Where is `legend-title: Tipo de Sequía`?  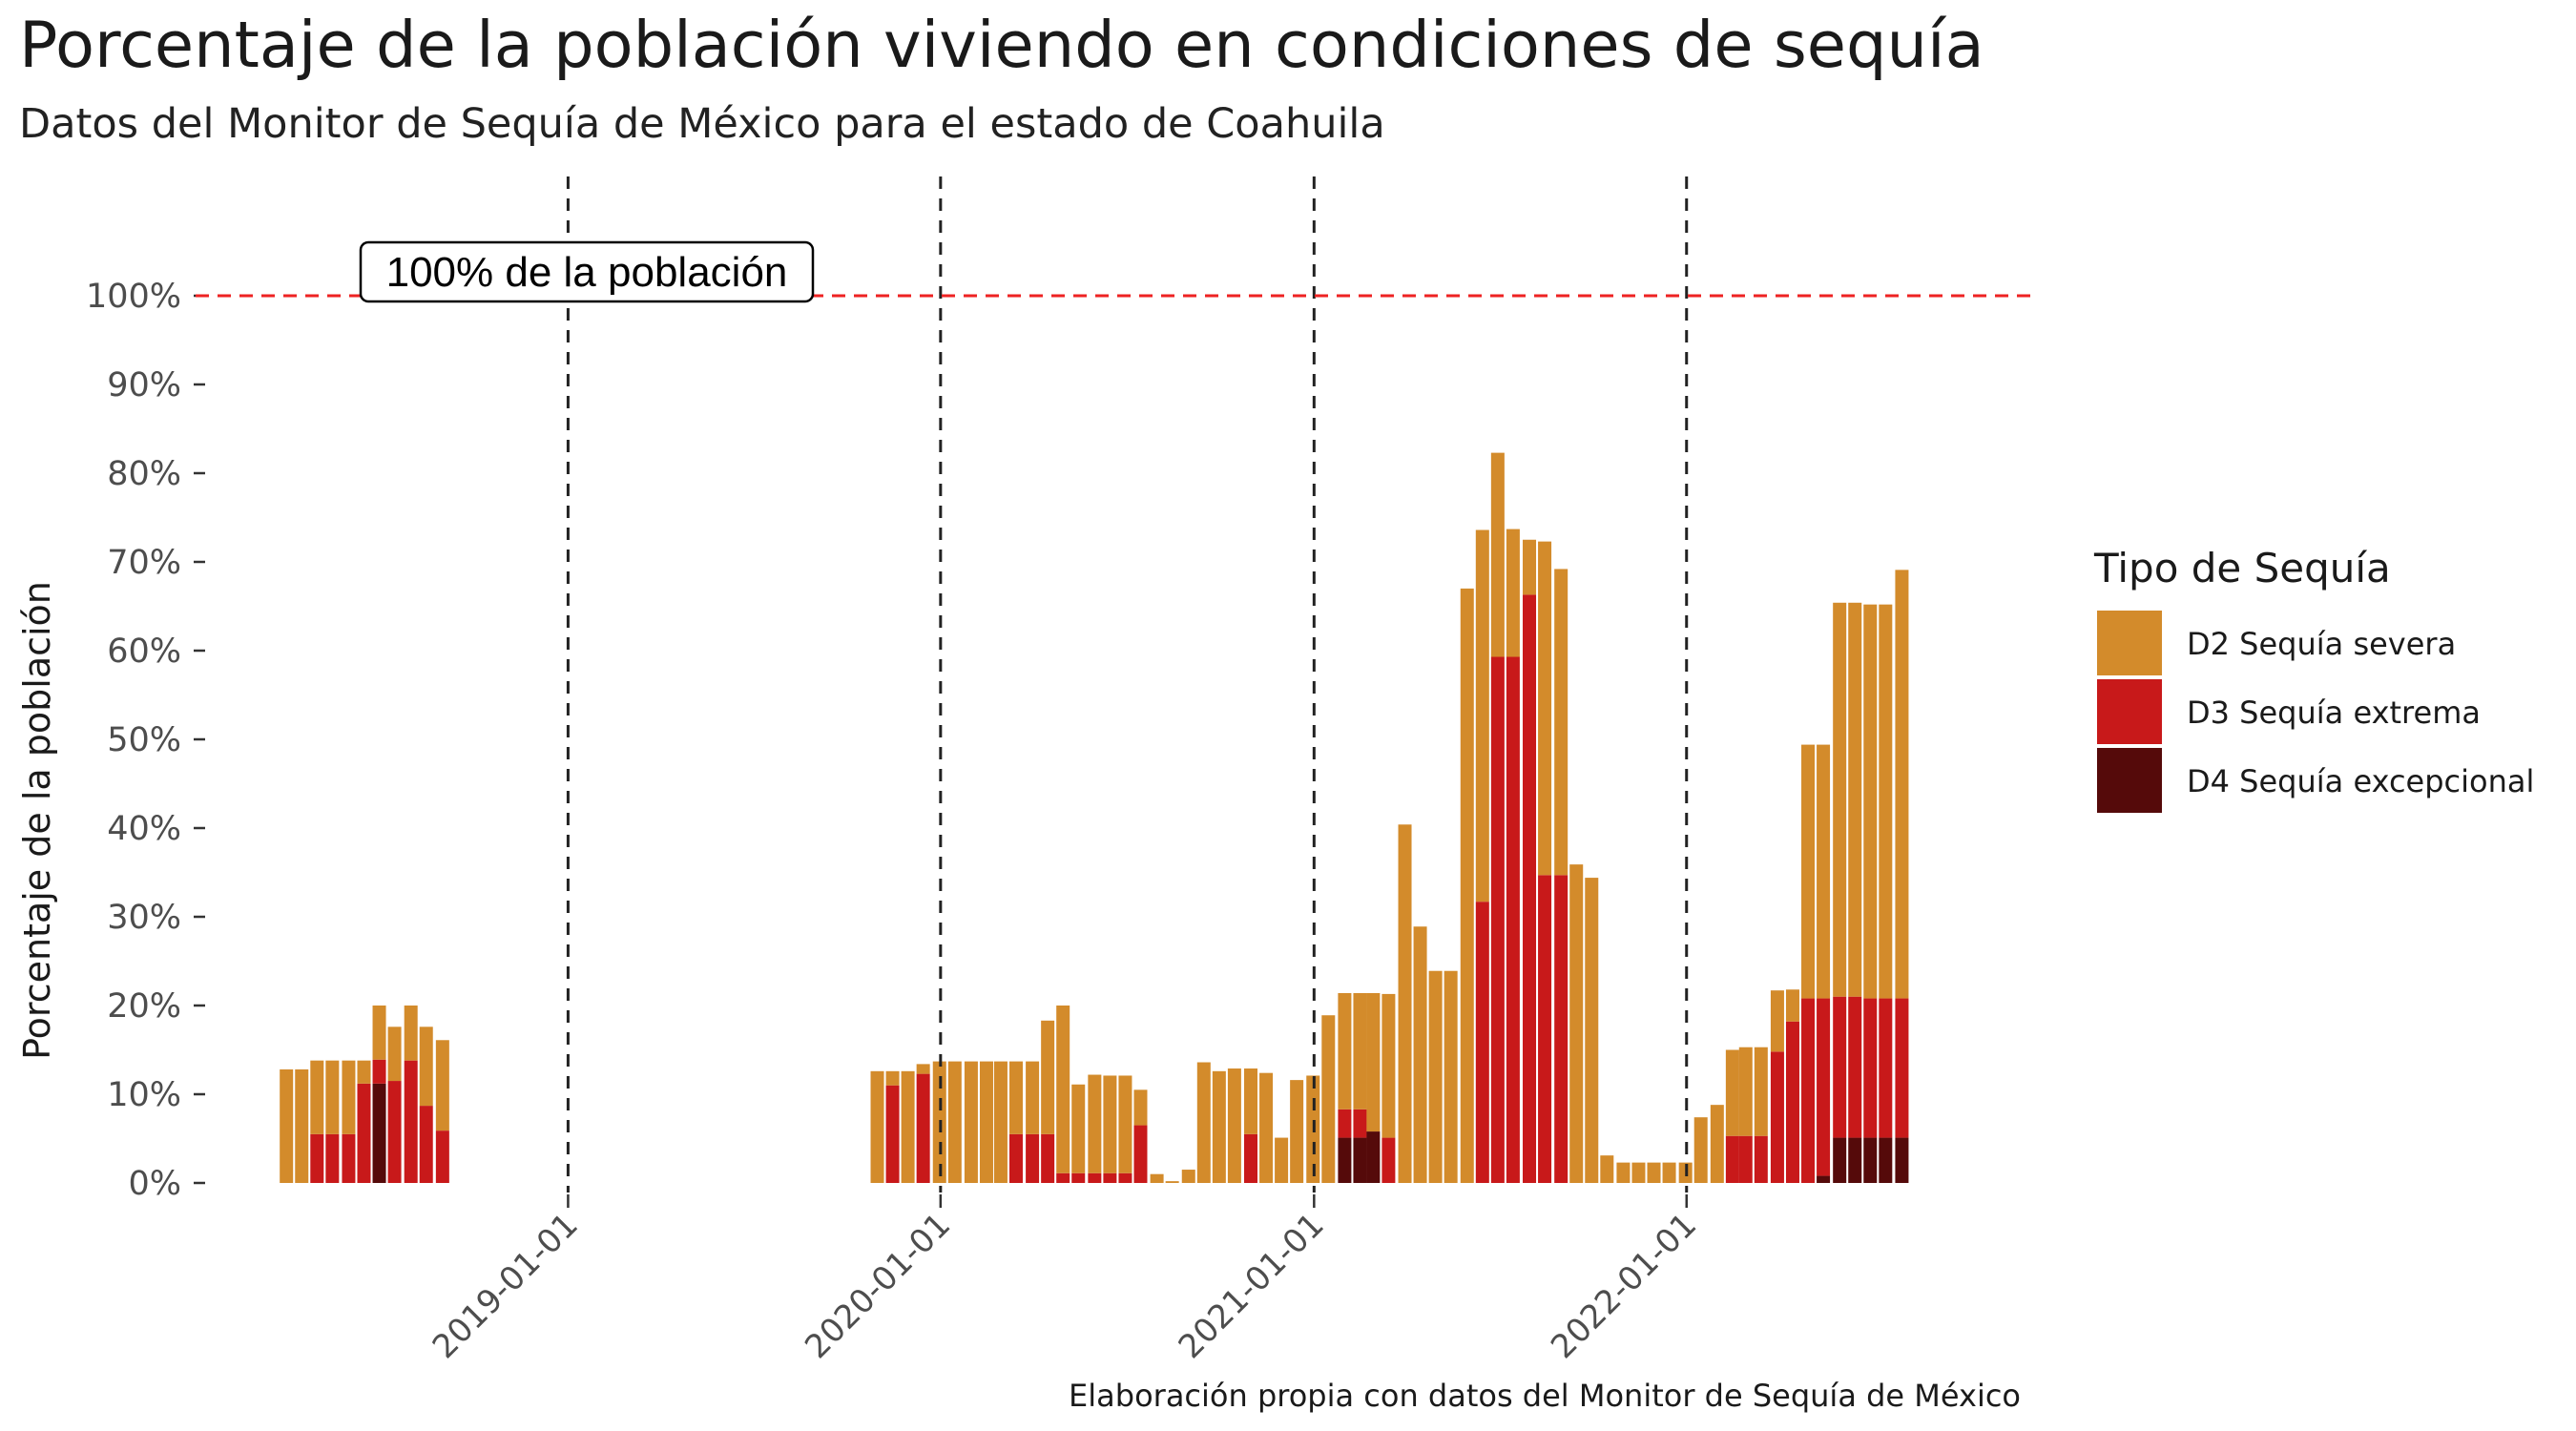
legend-title: Tipo de Sequía is located at coordinates (2242, 568).